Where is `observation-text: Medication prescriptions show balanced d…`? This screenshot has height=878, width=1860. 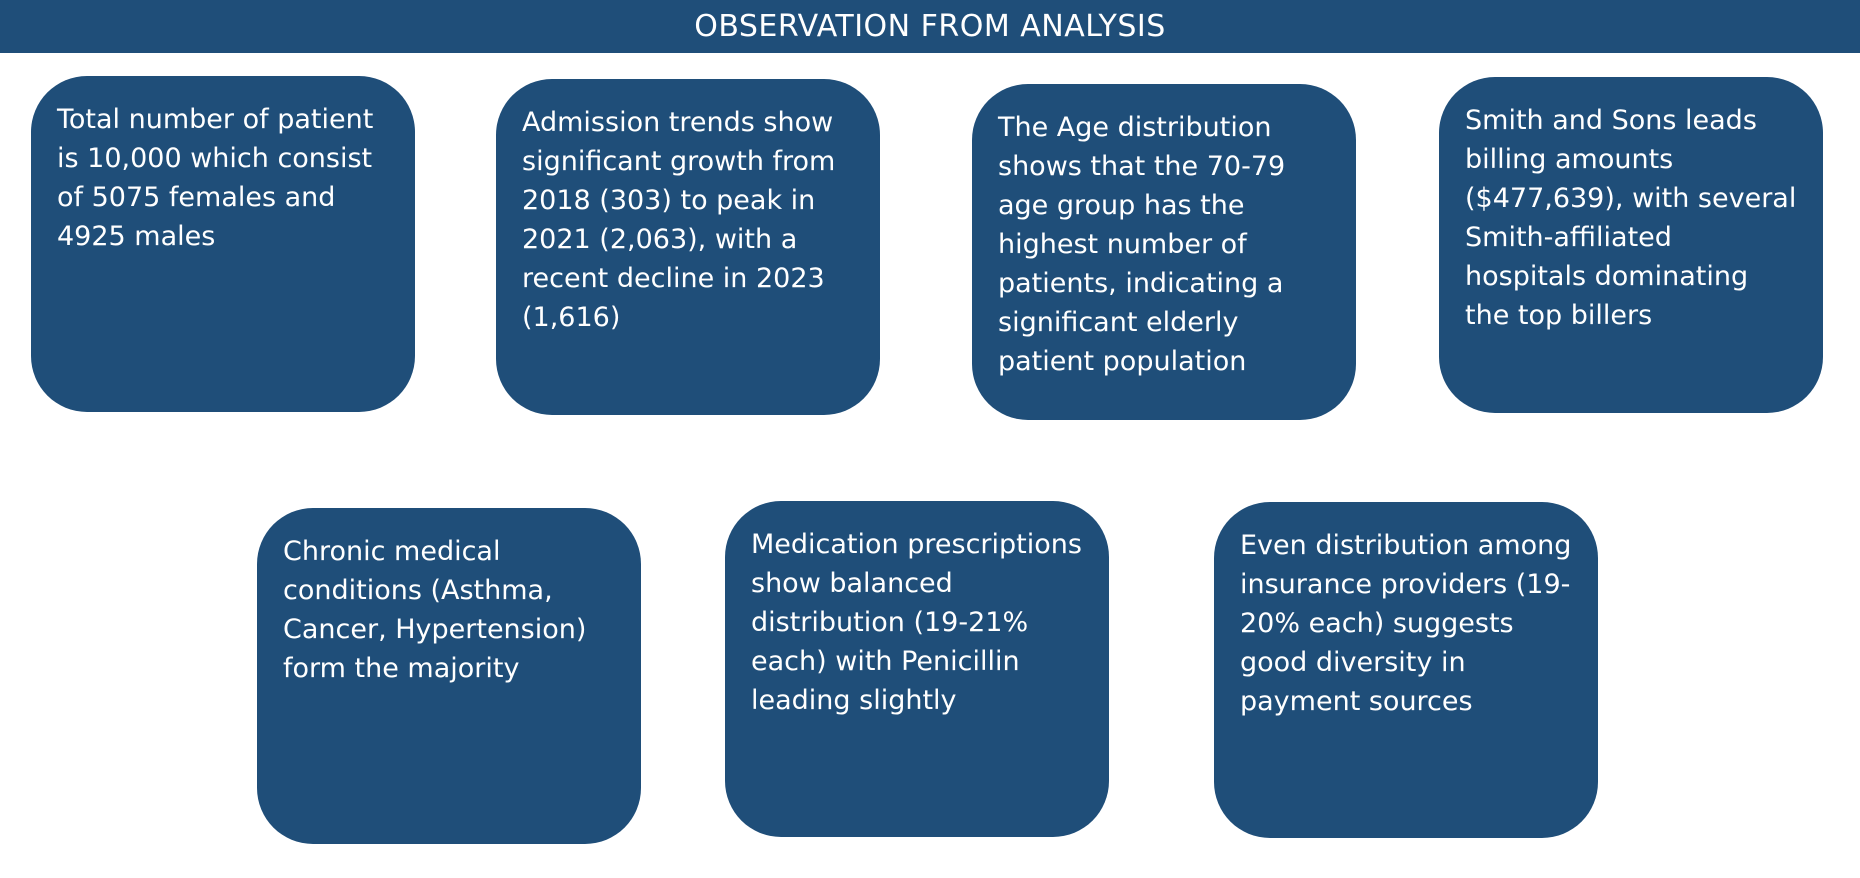
observation-text: Medication prescriptions show balanced d… is located at coordinates (916, 622).